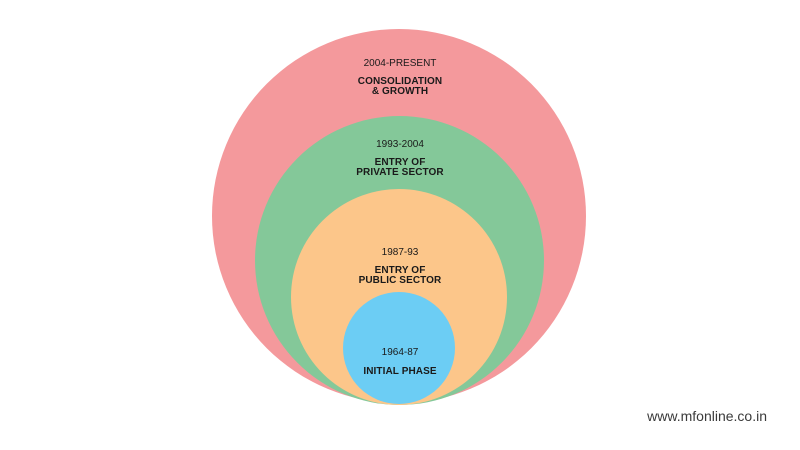 This screenshot has height=450, width=800. I want to click on phase-title: CONSOLIDATION & GROWTH, so click(400, 87).